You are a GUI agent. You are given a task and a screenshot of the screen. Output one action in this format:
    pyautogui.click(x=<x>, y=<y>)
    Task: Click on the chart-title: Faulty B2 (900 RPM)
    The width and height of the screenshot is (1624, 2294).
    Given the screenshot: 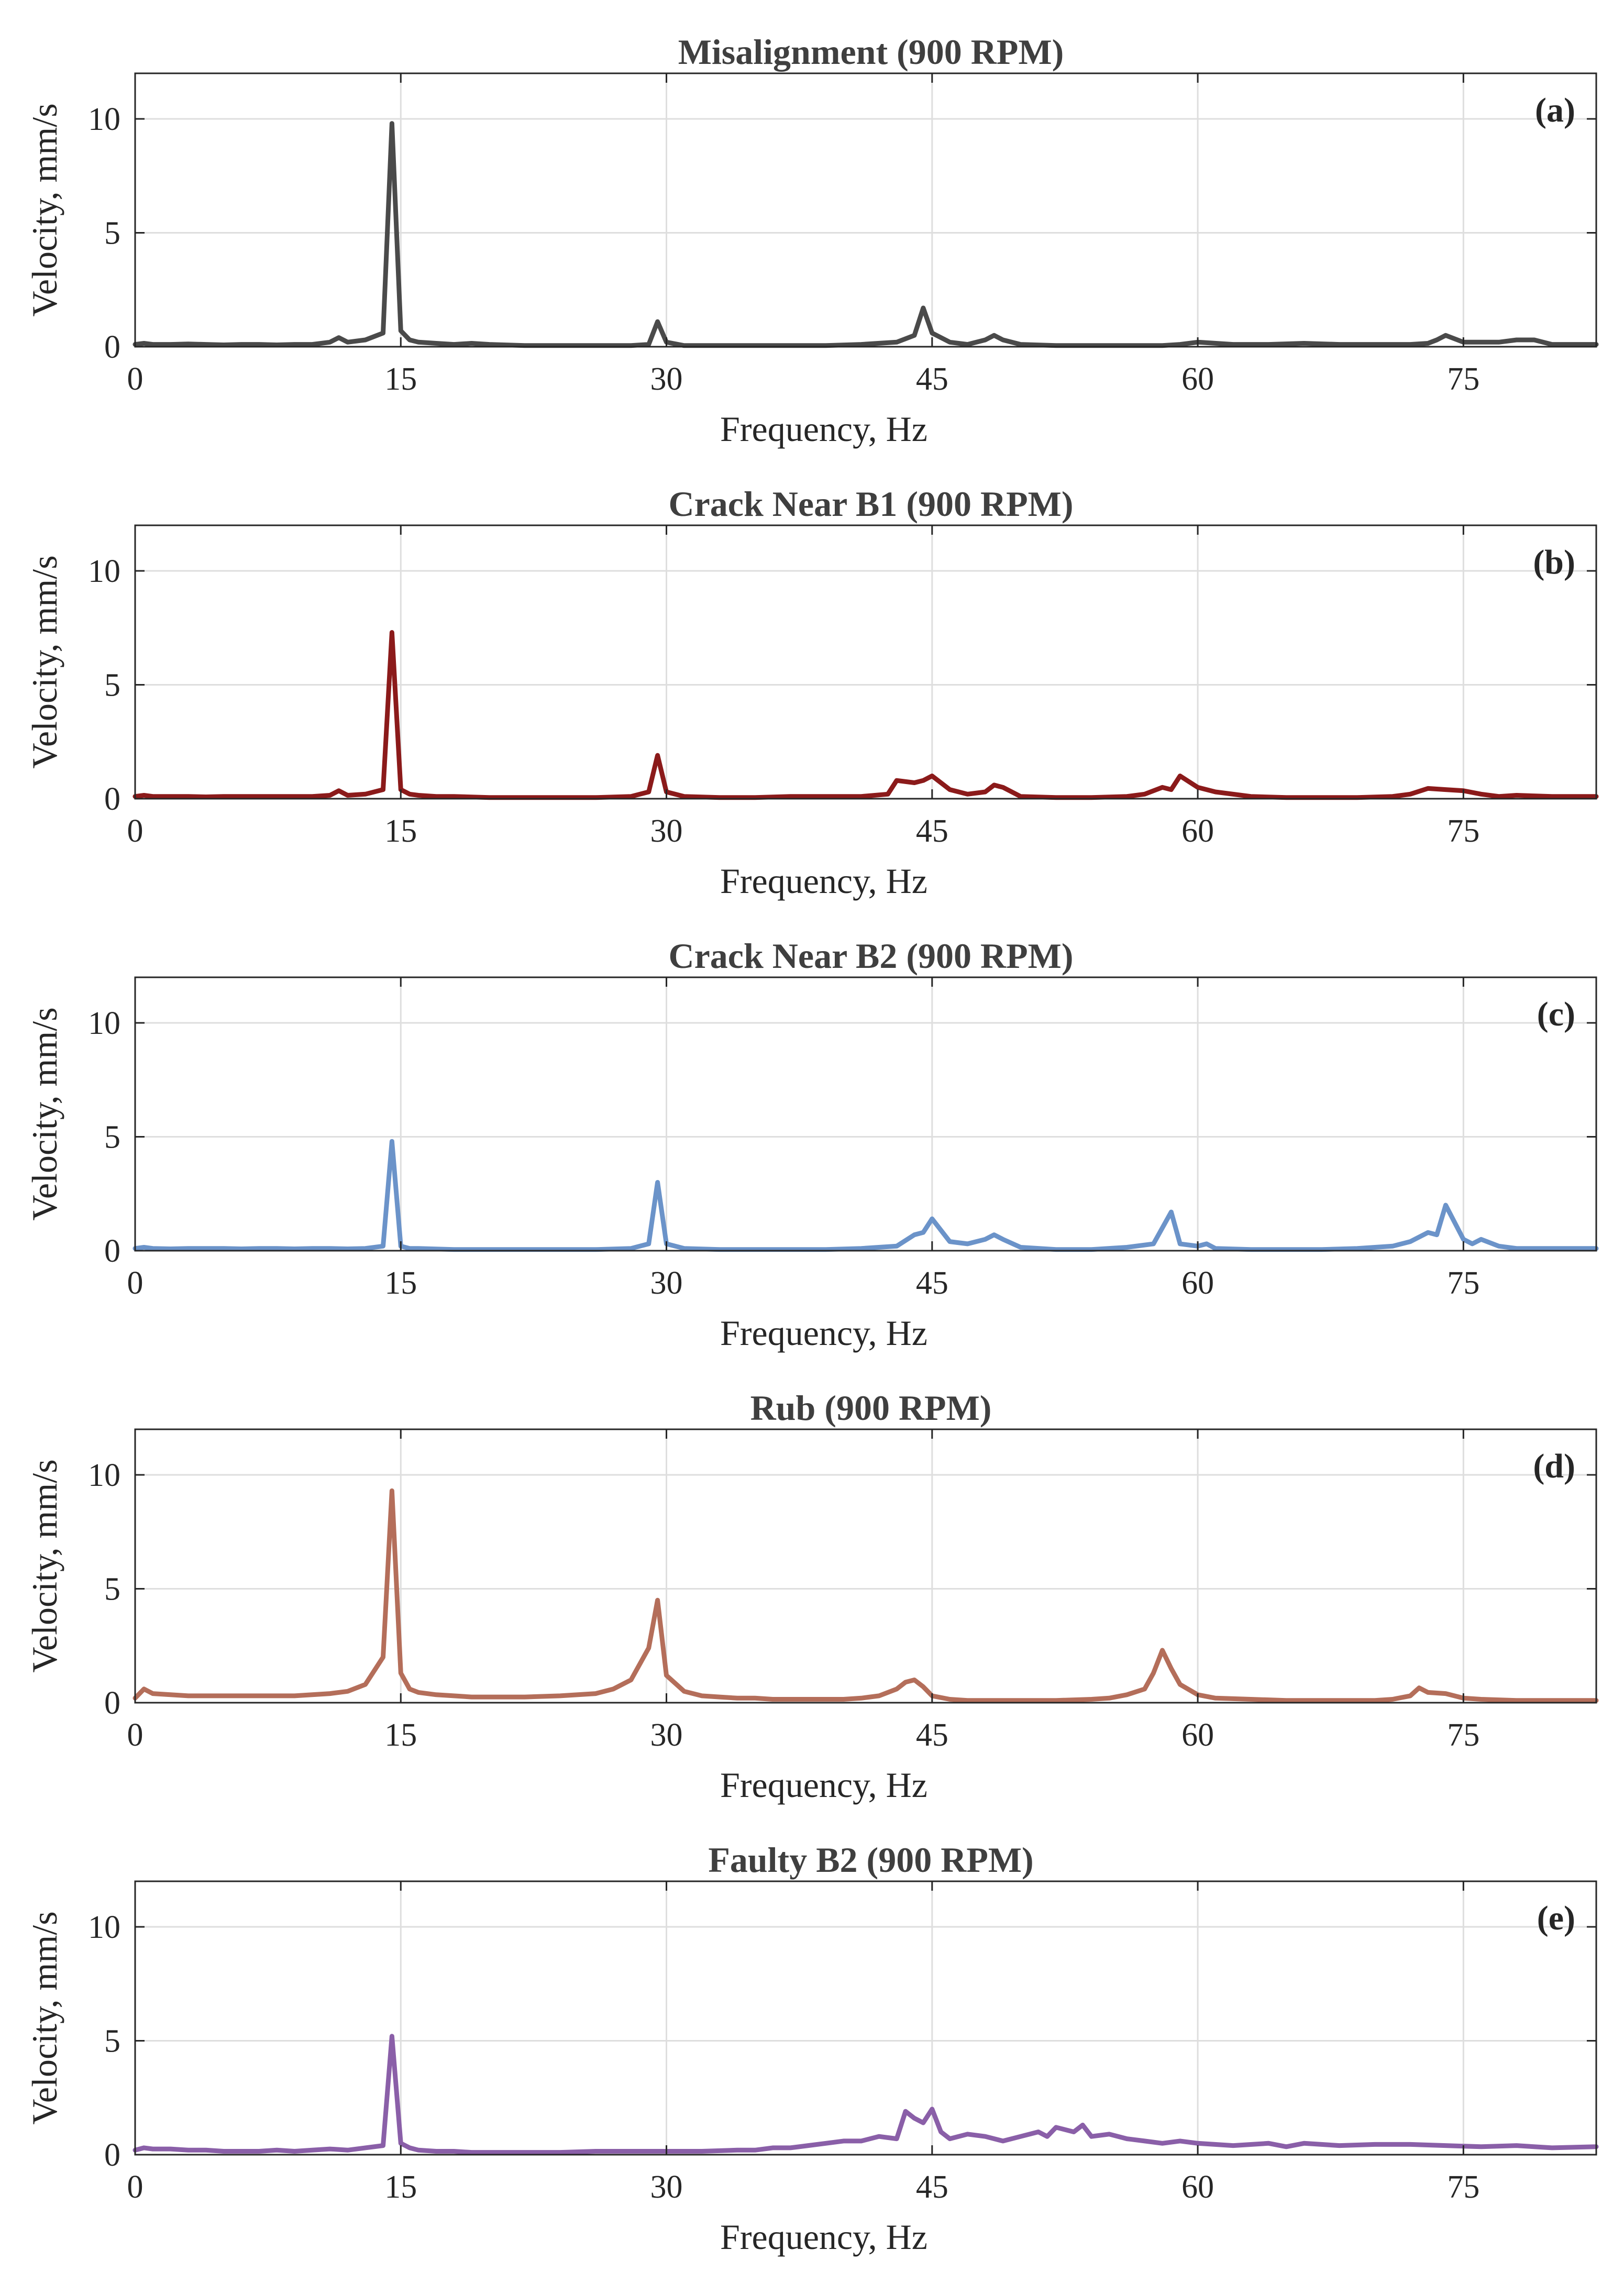 What is the action you would take?
    pyautogui.click(x=870, y=1860)
    